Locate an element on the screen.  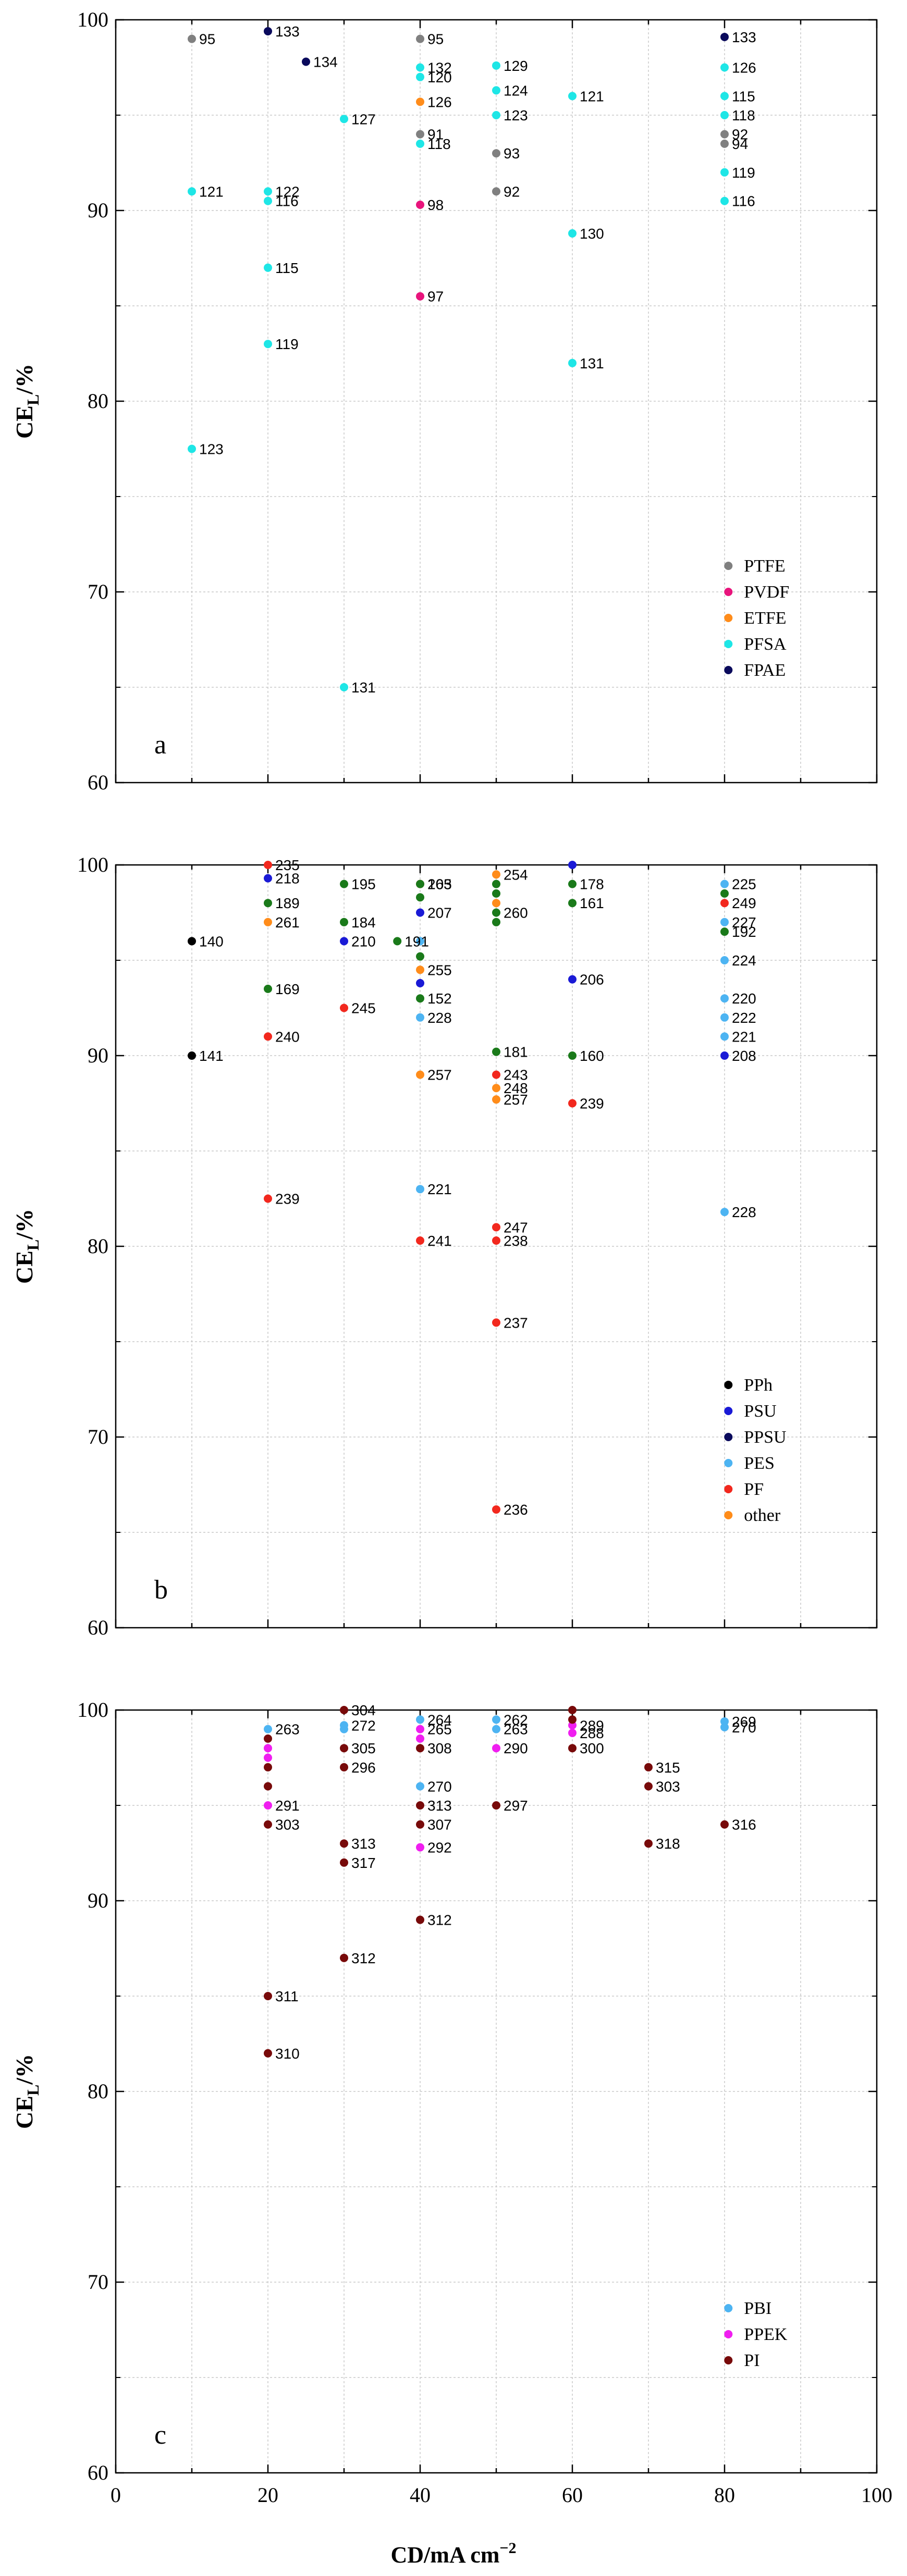
y-tick-label: 100 is located at coordinates (92, 1710).